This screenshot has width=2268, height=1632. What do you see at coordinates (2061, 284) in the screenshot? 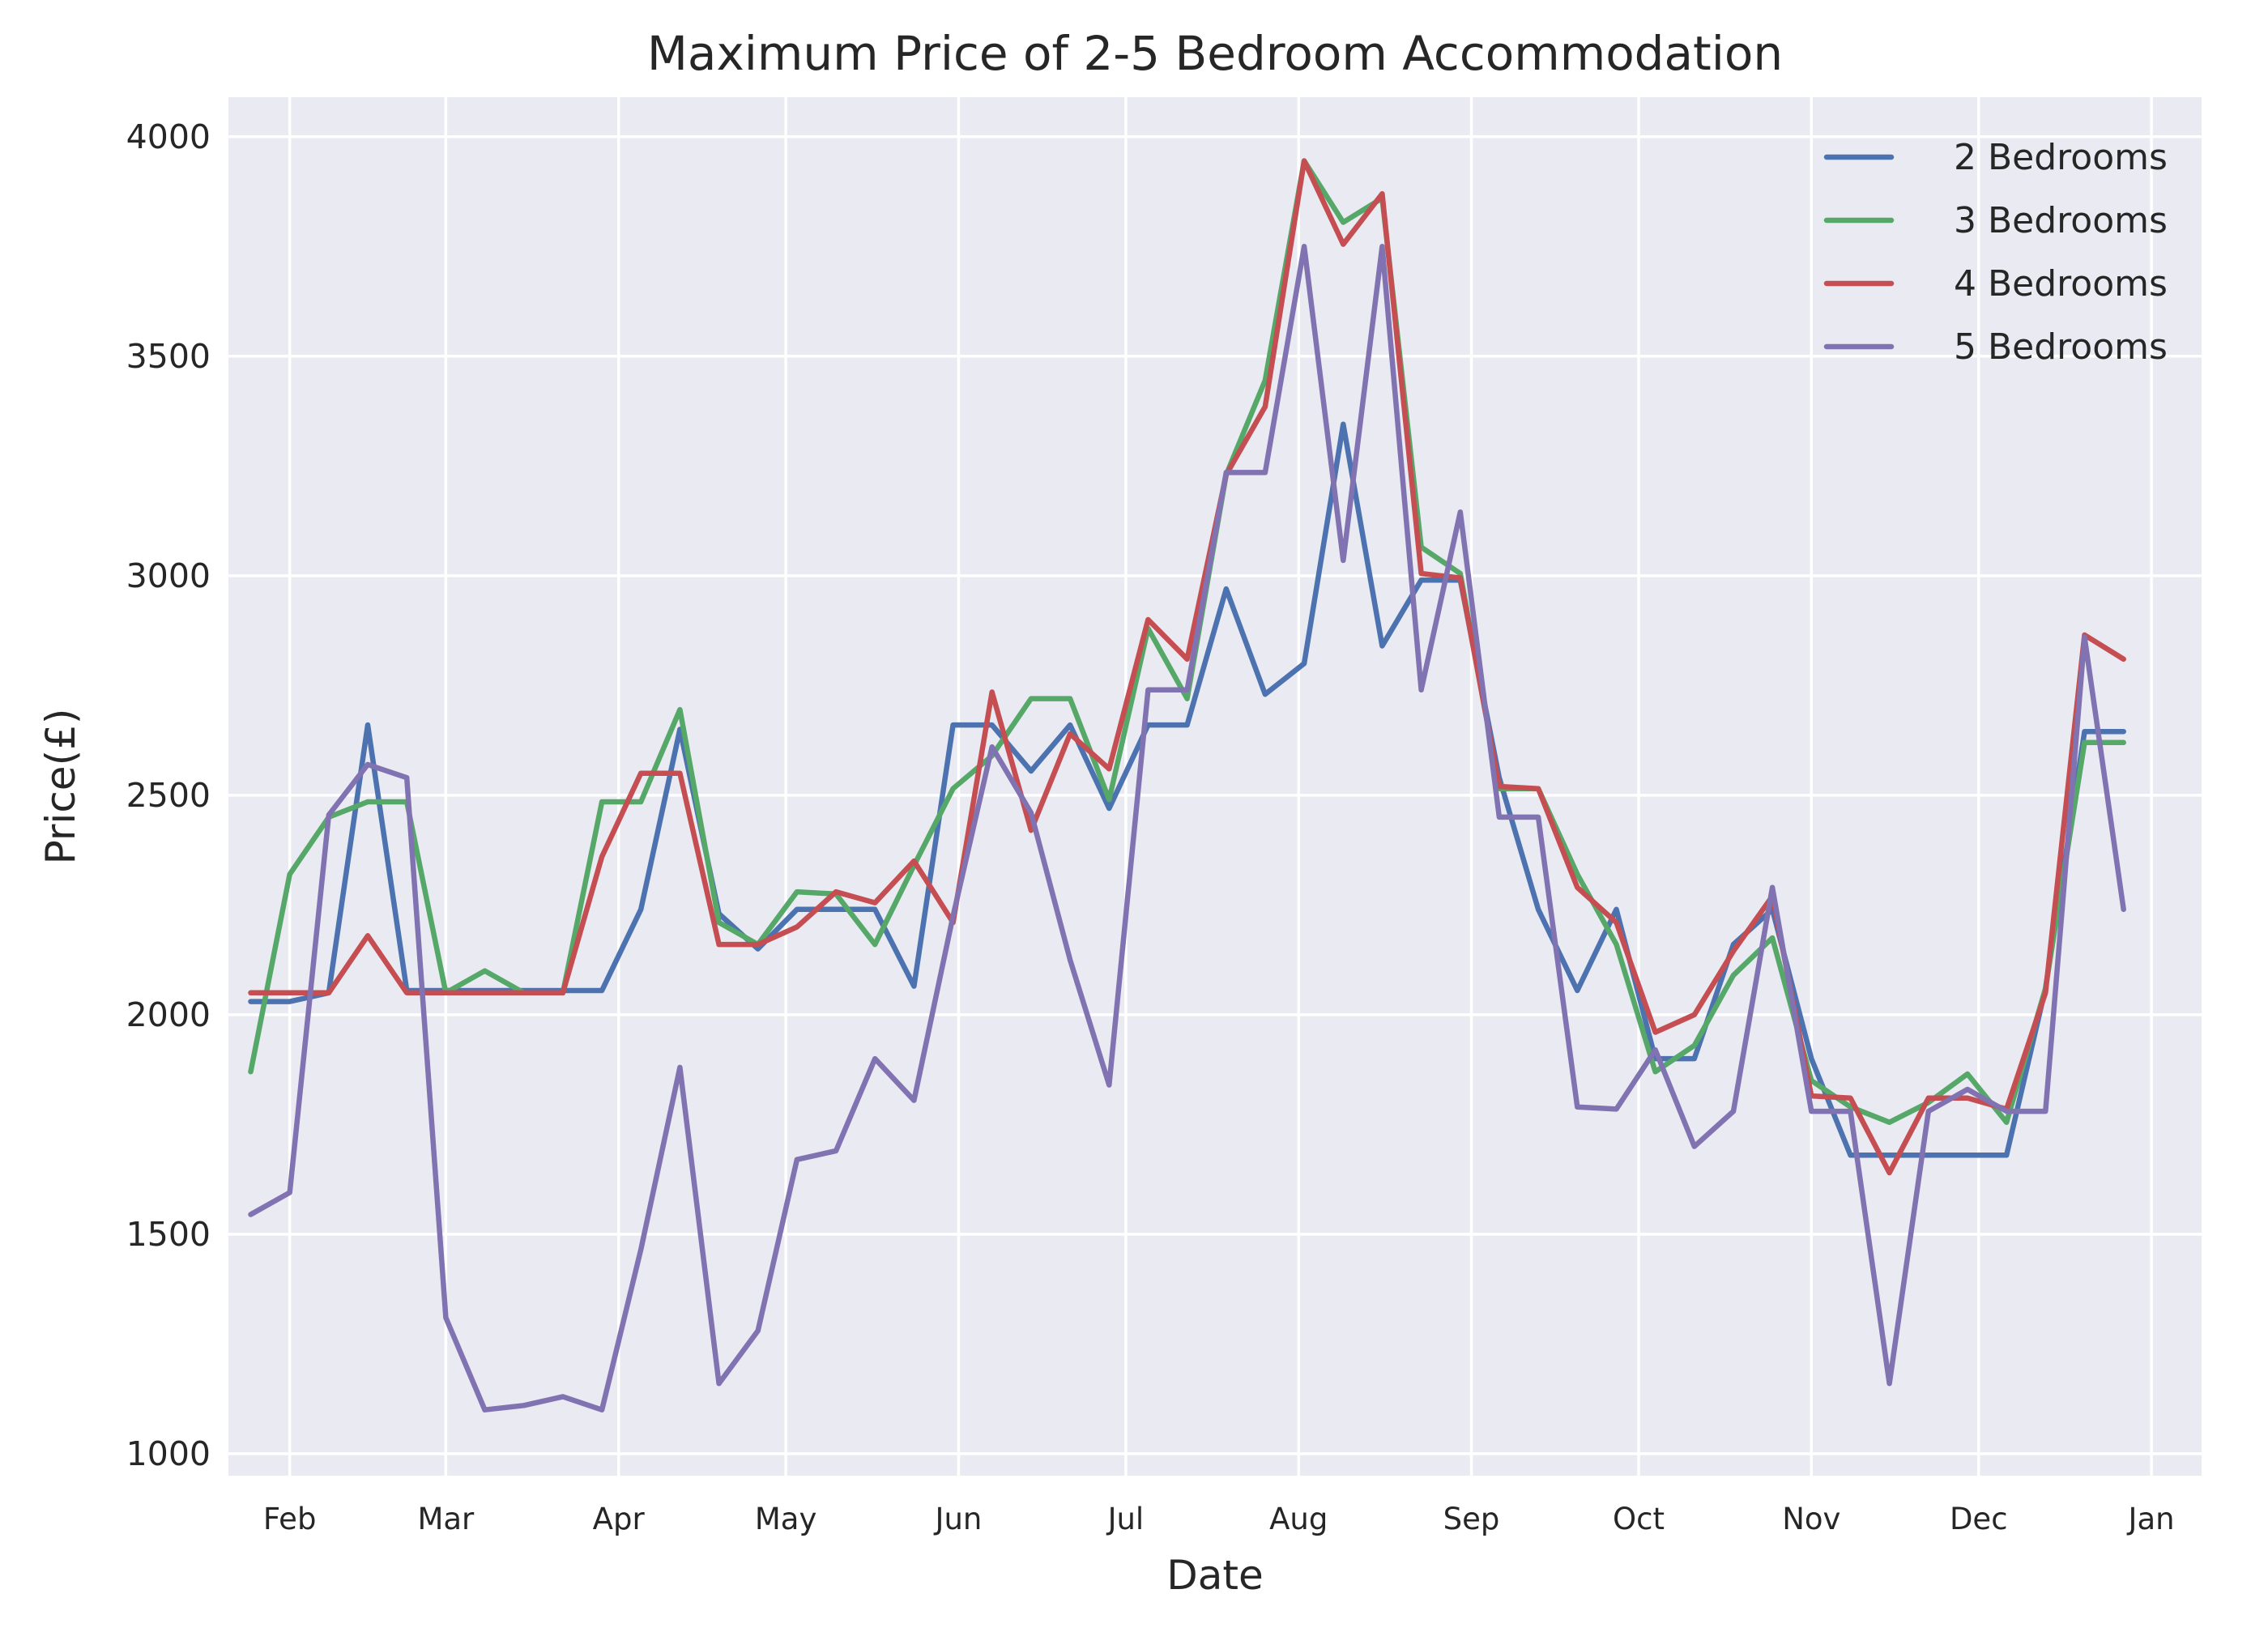
I see `legend-label-4-bedrooms: 4 Bedrooms` at bounding box center [2061, 284].